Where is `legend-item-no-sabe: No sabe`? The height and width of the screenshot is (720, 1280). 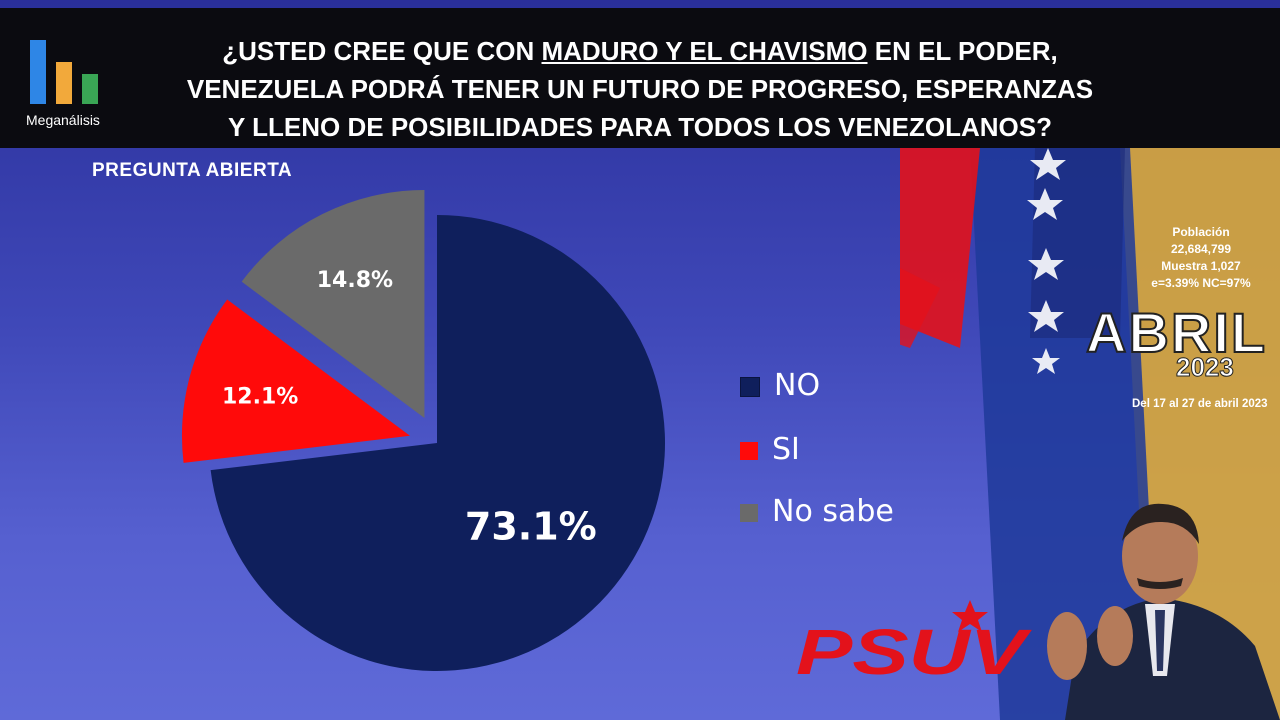
legend-item-no-sabe: No sabe is located at coordinates (817, 511).